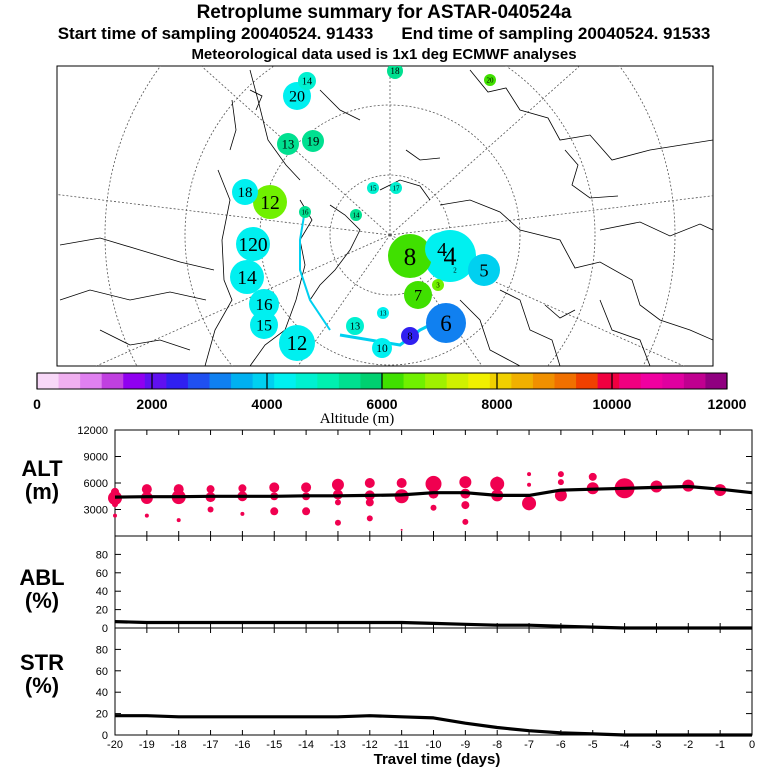  Describe the element at coordinates (102, 715) in the screenshot. I see `str-y-tick-label: 20` at that location.